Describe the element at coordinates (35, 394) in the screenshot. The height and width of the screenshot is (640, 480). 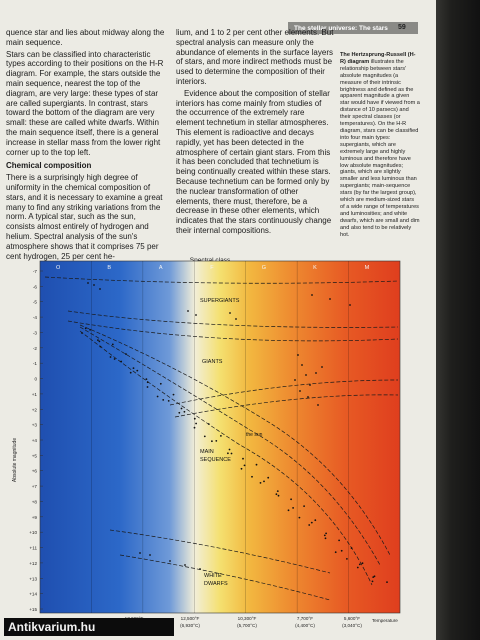
I see `y-tick-label: +1` at that location.